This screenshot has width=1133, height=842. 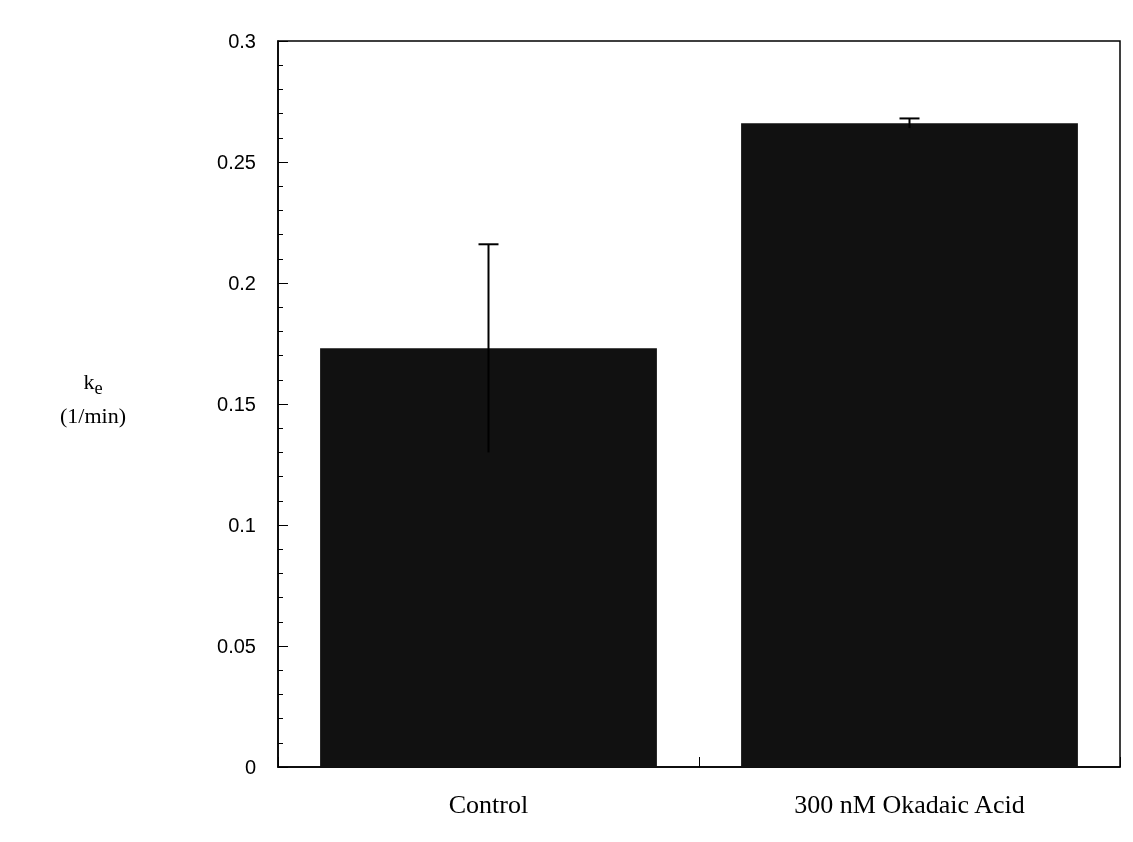 What do you see at coordinates (242, 41) in the screenshot?
I see `y-tick-label: 0.3` at bounding box center [242, 41].